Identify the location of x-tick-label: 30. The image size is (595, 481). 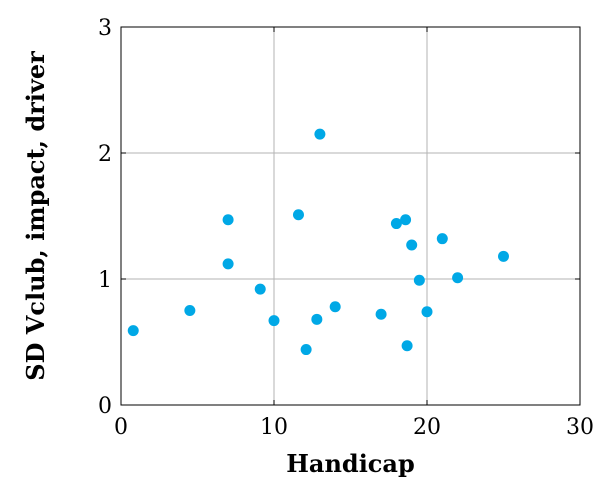
(580, 427).